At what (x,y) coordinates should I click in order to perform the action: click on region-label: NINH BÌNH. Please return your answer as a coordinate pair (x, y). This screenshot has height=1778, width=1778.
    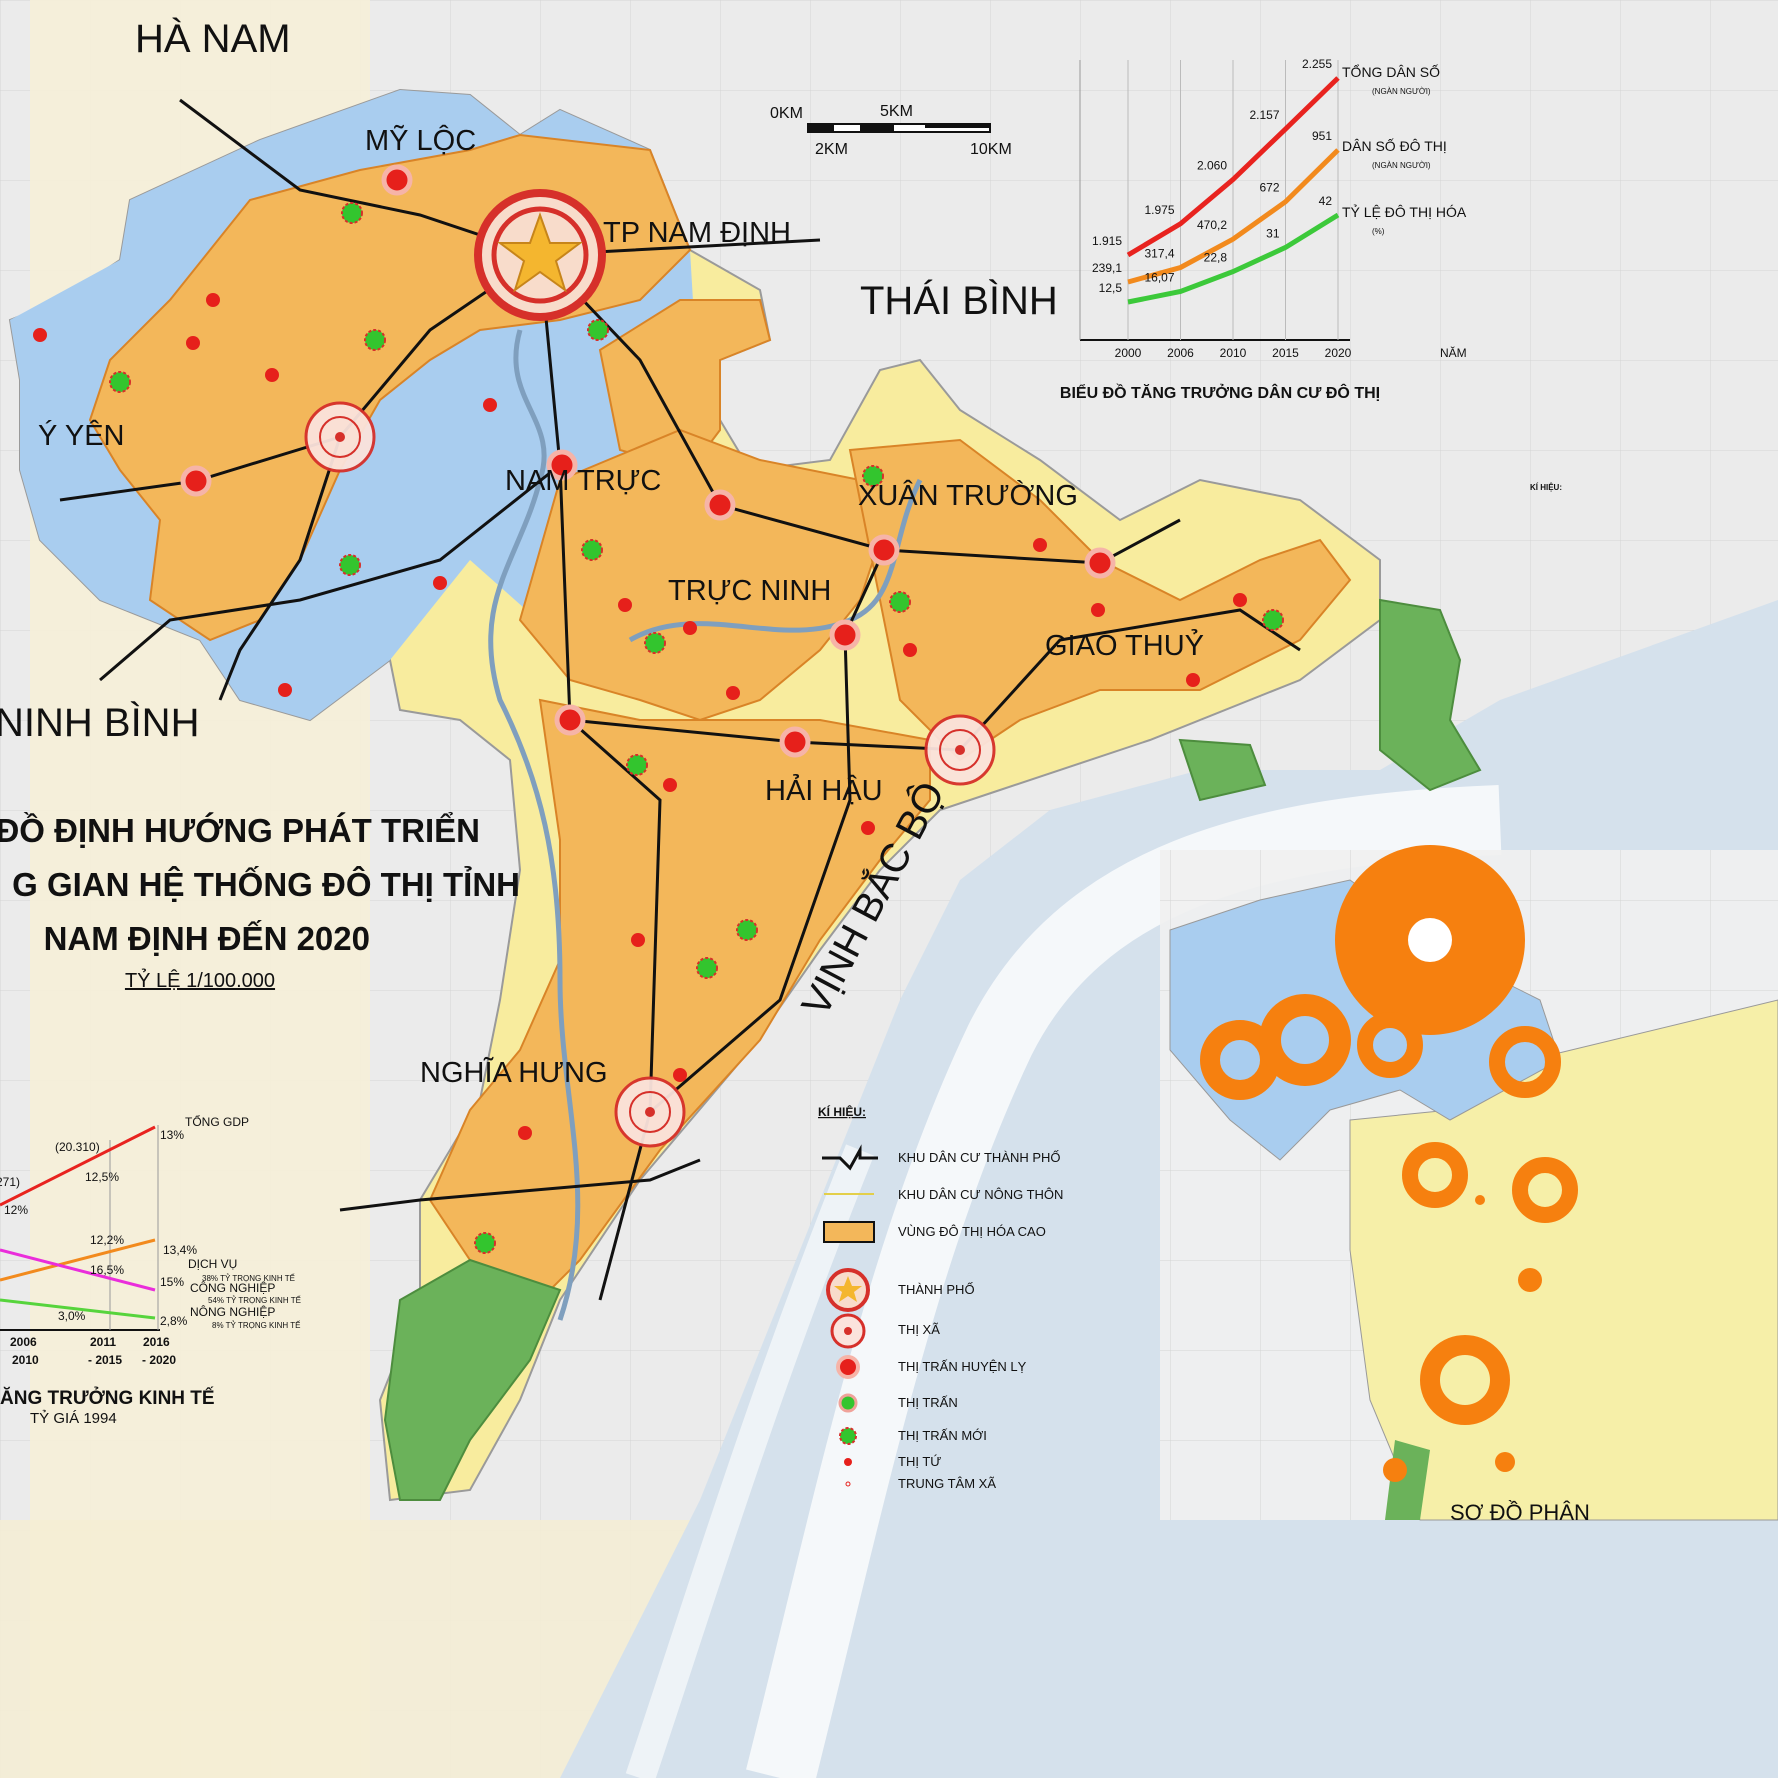
    Looking at the image, I should click on (99, 722).